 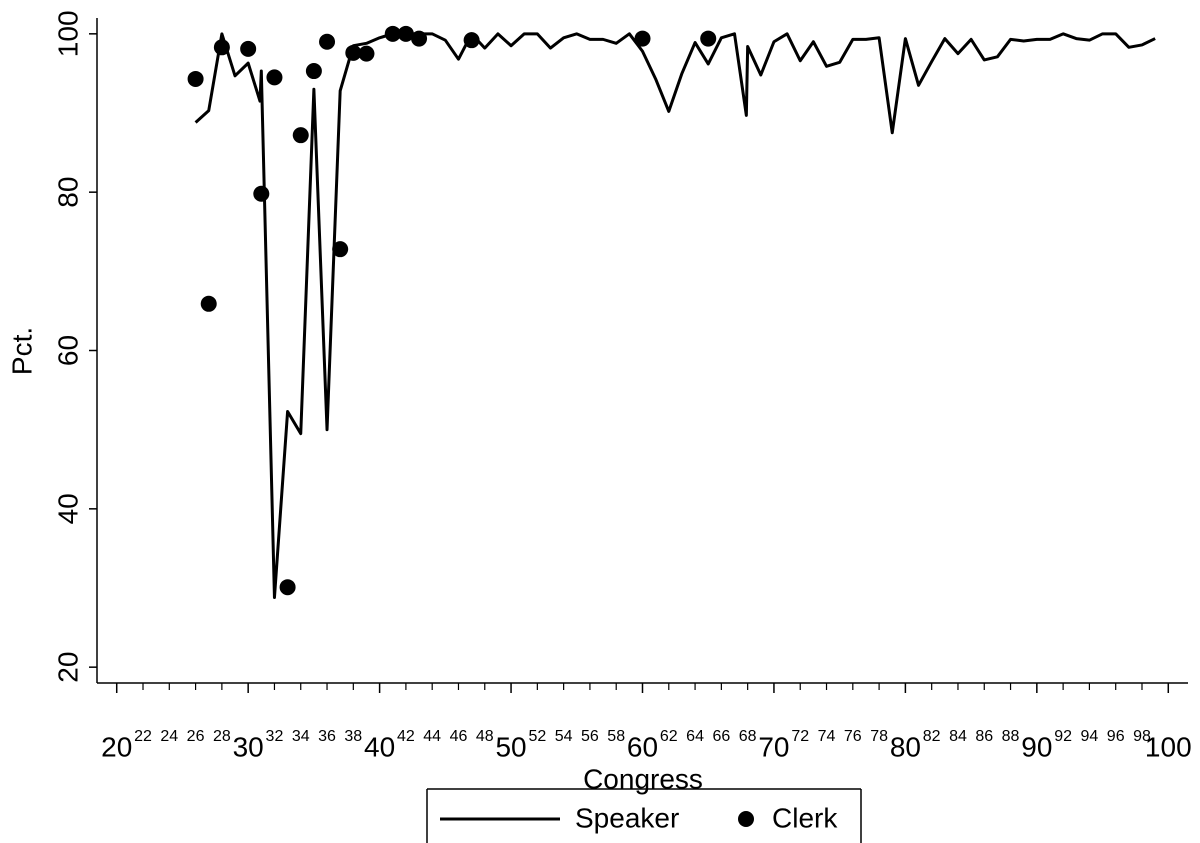 I want to click on x-minor-tick-label: 92, so click(x=1063, y=736).